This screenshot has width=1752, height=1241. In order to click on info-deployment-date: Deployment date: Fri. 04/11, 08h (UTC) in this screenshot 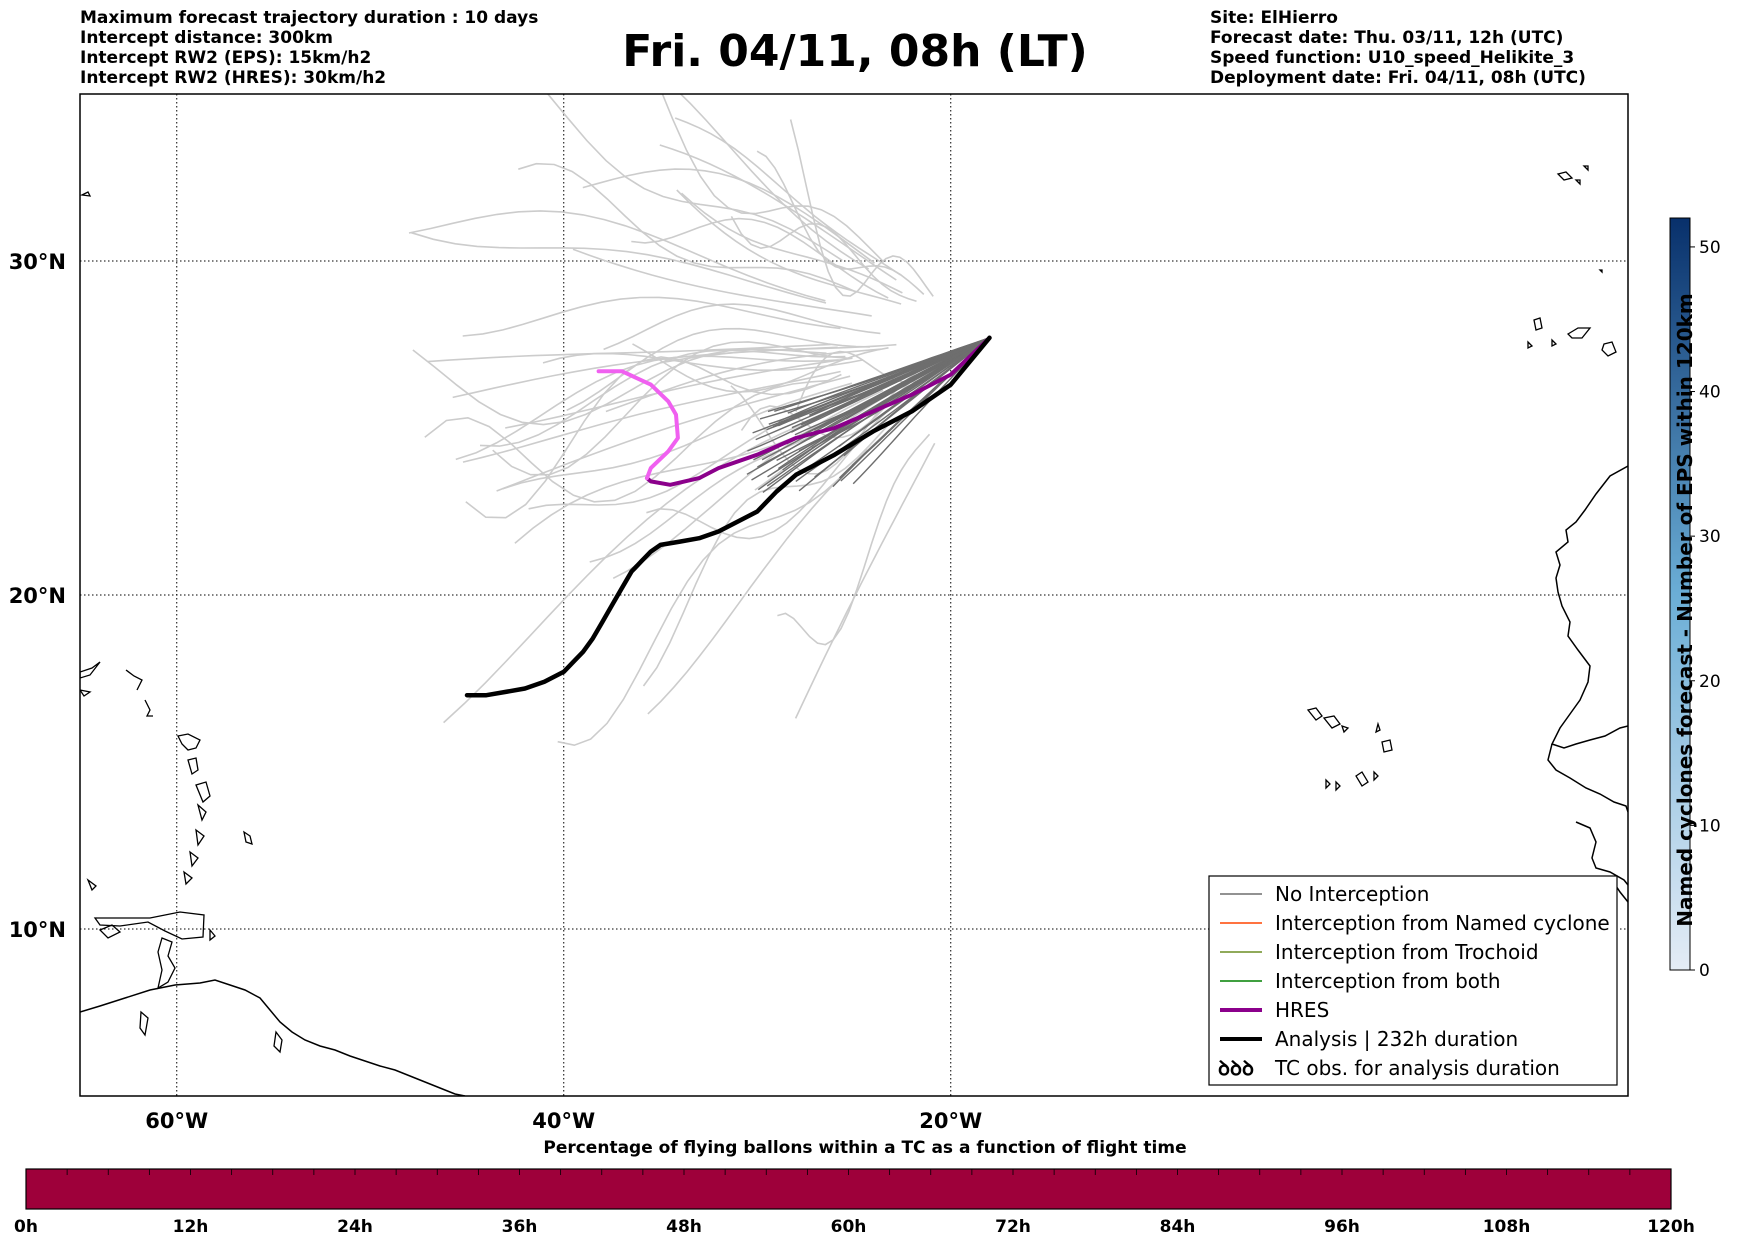, I will do `click(1398, 78)`.